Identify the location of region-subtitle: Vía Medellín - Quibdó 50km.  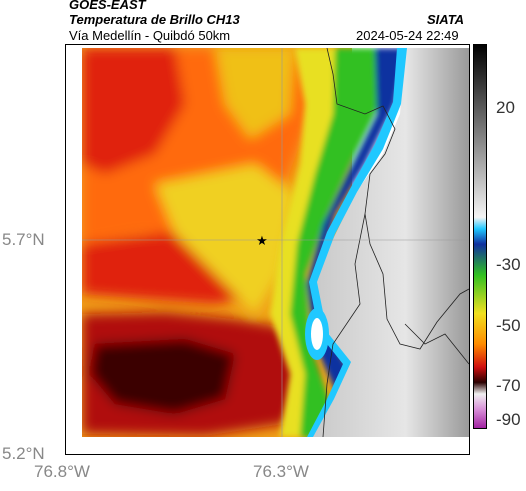
(150, 35).